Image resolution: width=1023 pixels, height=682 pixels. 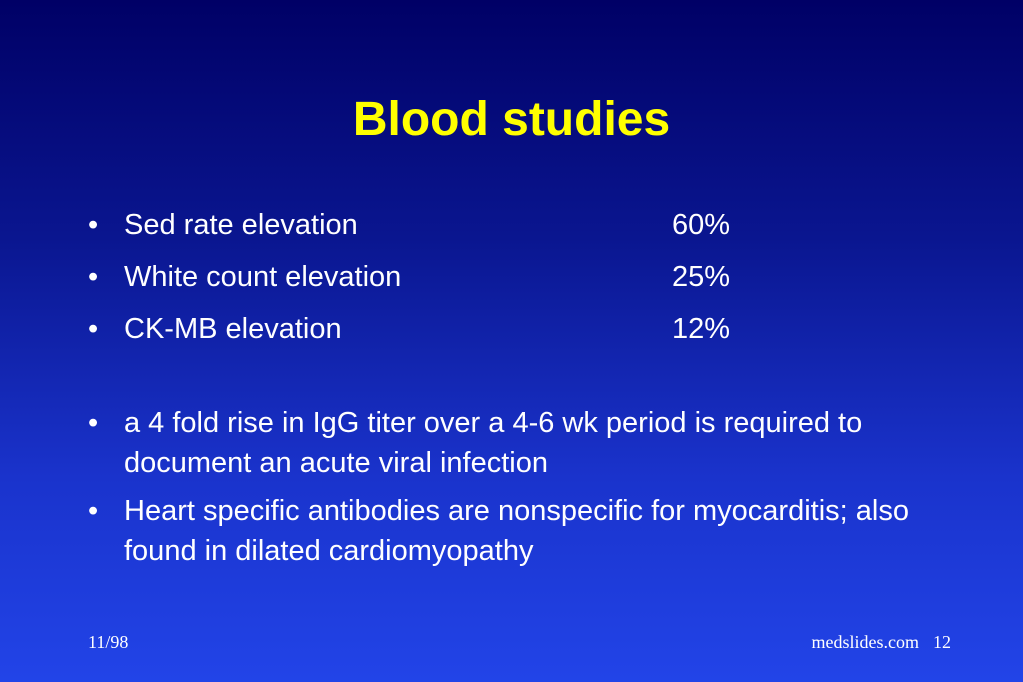 What do you see at coordinates (528, 229) in the screenshot?
I see `stat-item-sed-rate: • Sed rate elevation 60%` at bounding box center [528, 229].